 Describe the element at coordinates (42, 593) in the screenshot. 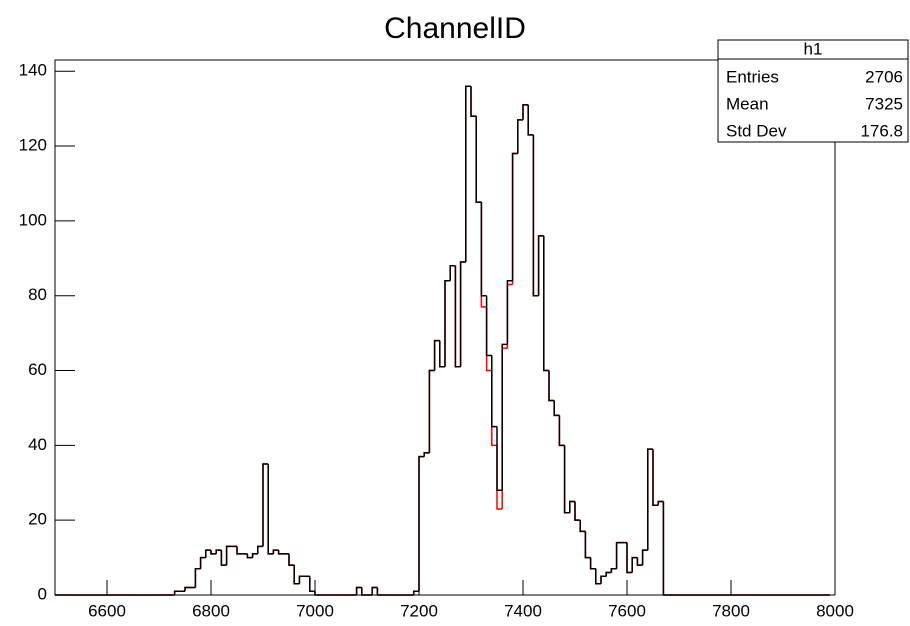

I see `y-tick-label: 0` at that location.